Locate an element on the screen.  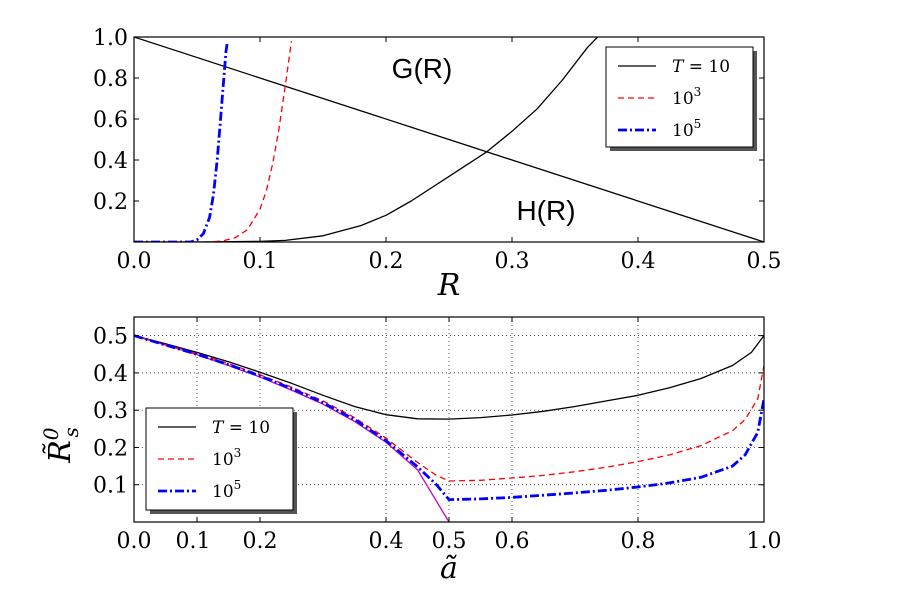
x-tick-label: 0.6 is located at coordinates (512, 541).